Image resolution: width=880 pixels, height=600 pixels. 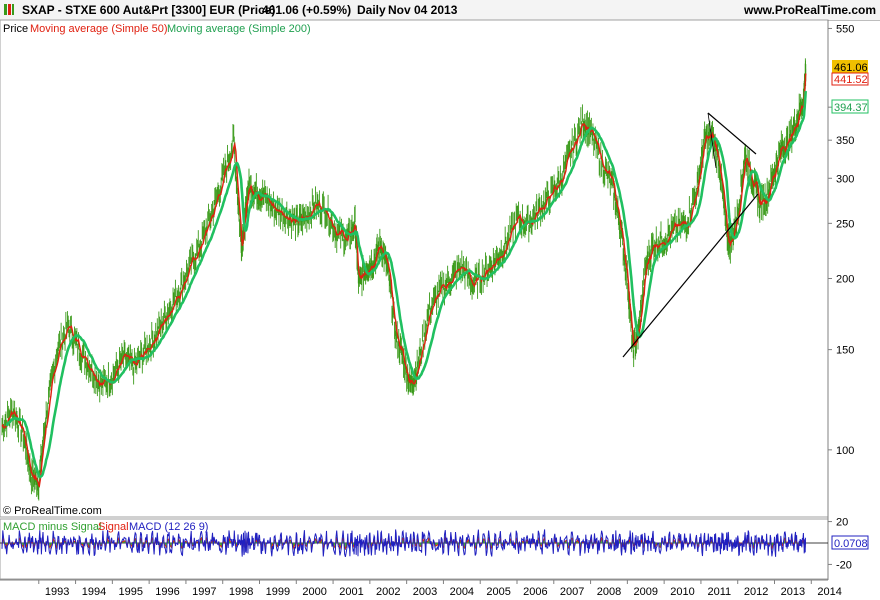 I want to click on x-tick-label: 2000, so click(x=314, y=592).